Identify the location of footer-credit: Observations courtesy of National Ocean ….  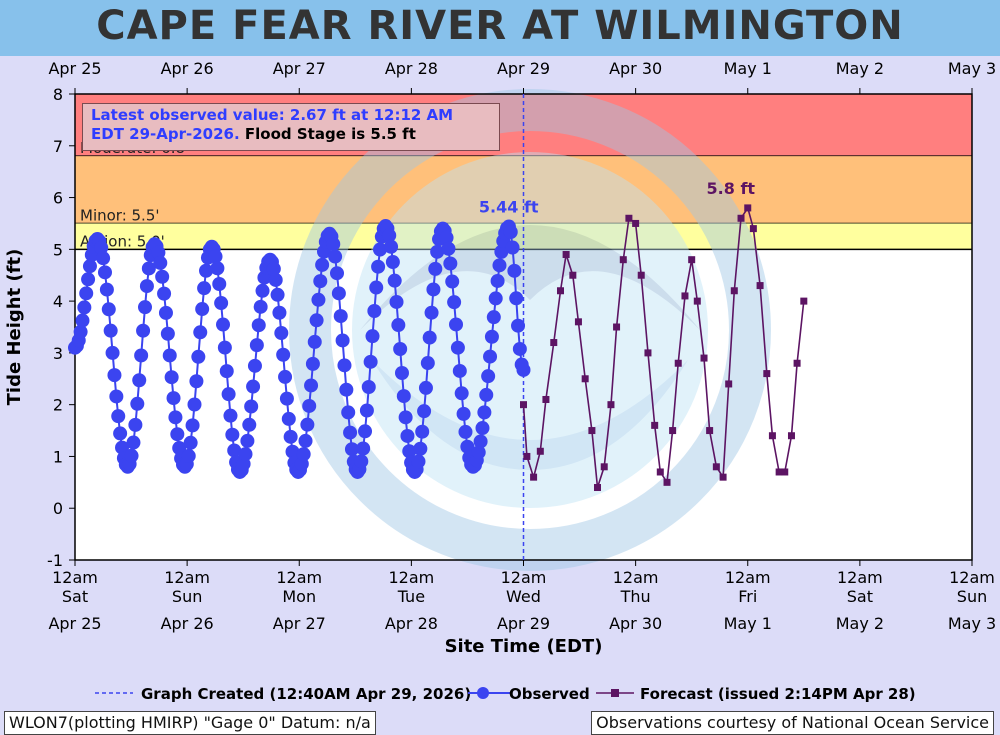
(792, 723).